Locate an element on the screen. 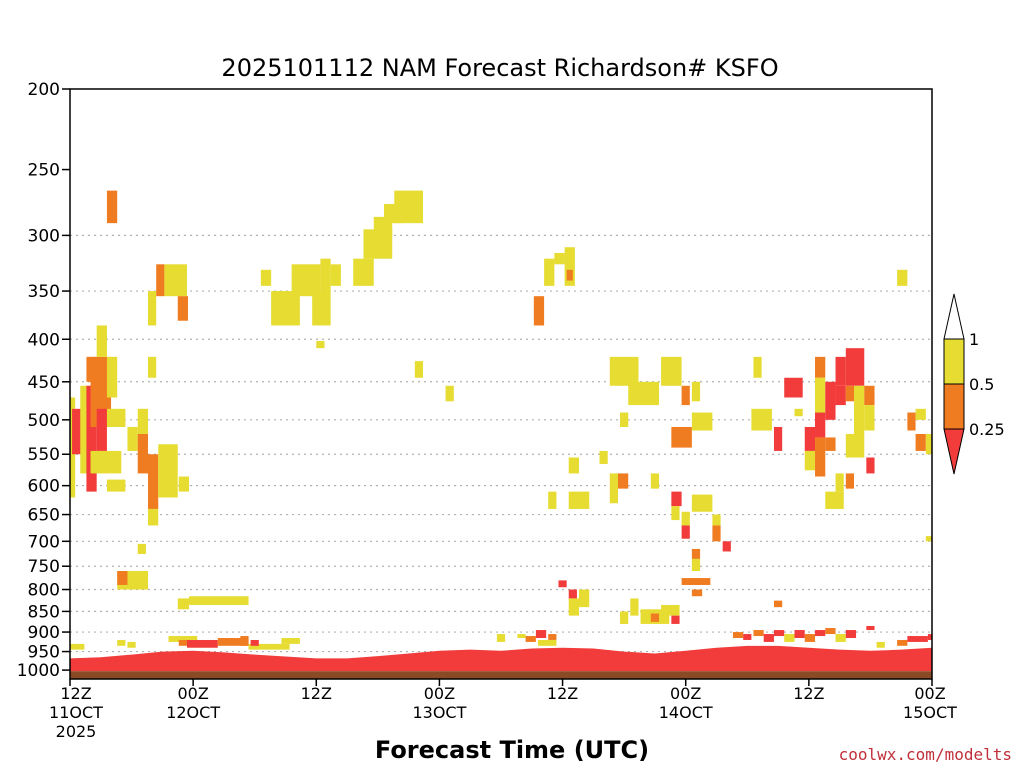 This screenshot has height=768, width=1024. y-tick-label: 800 is located at coordinates (44, 591).